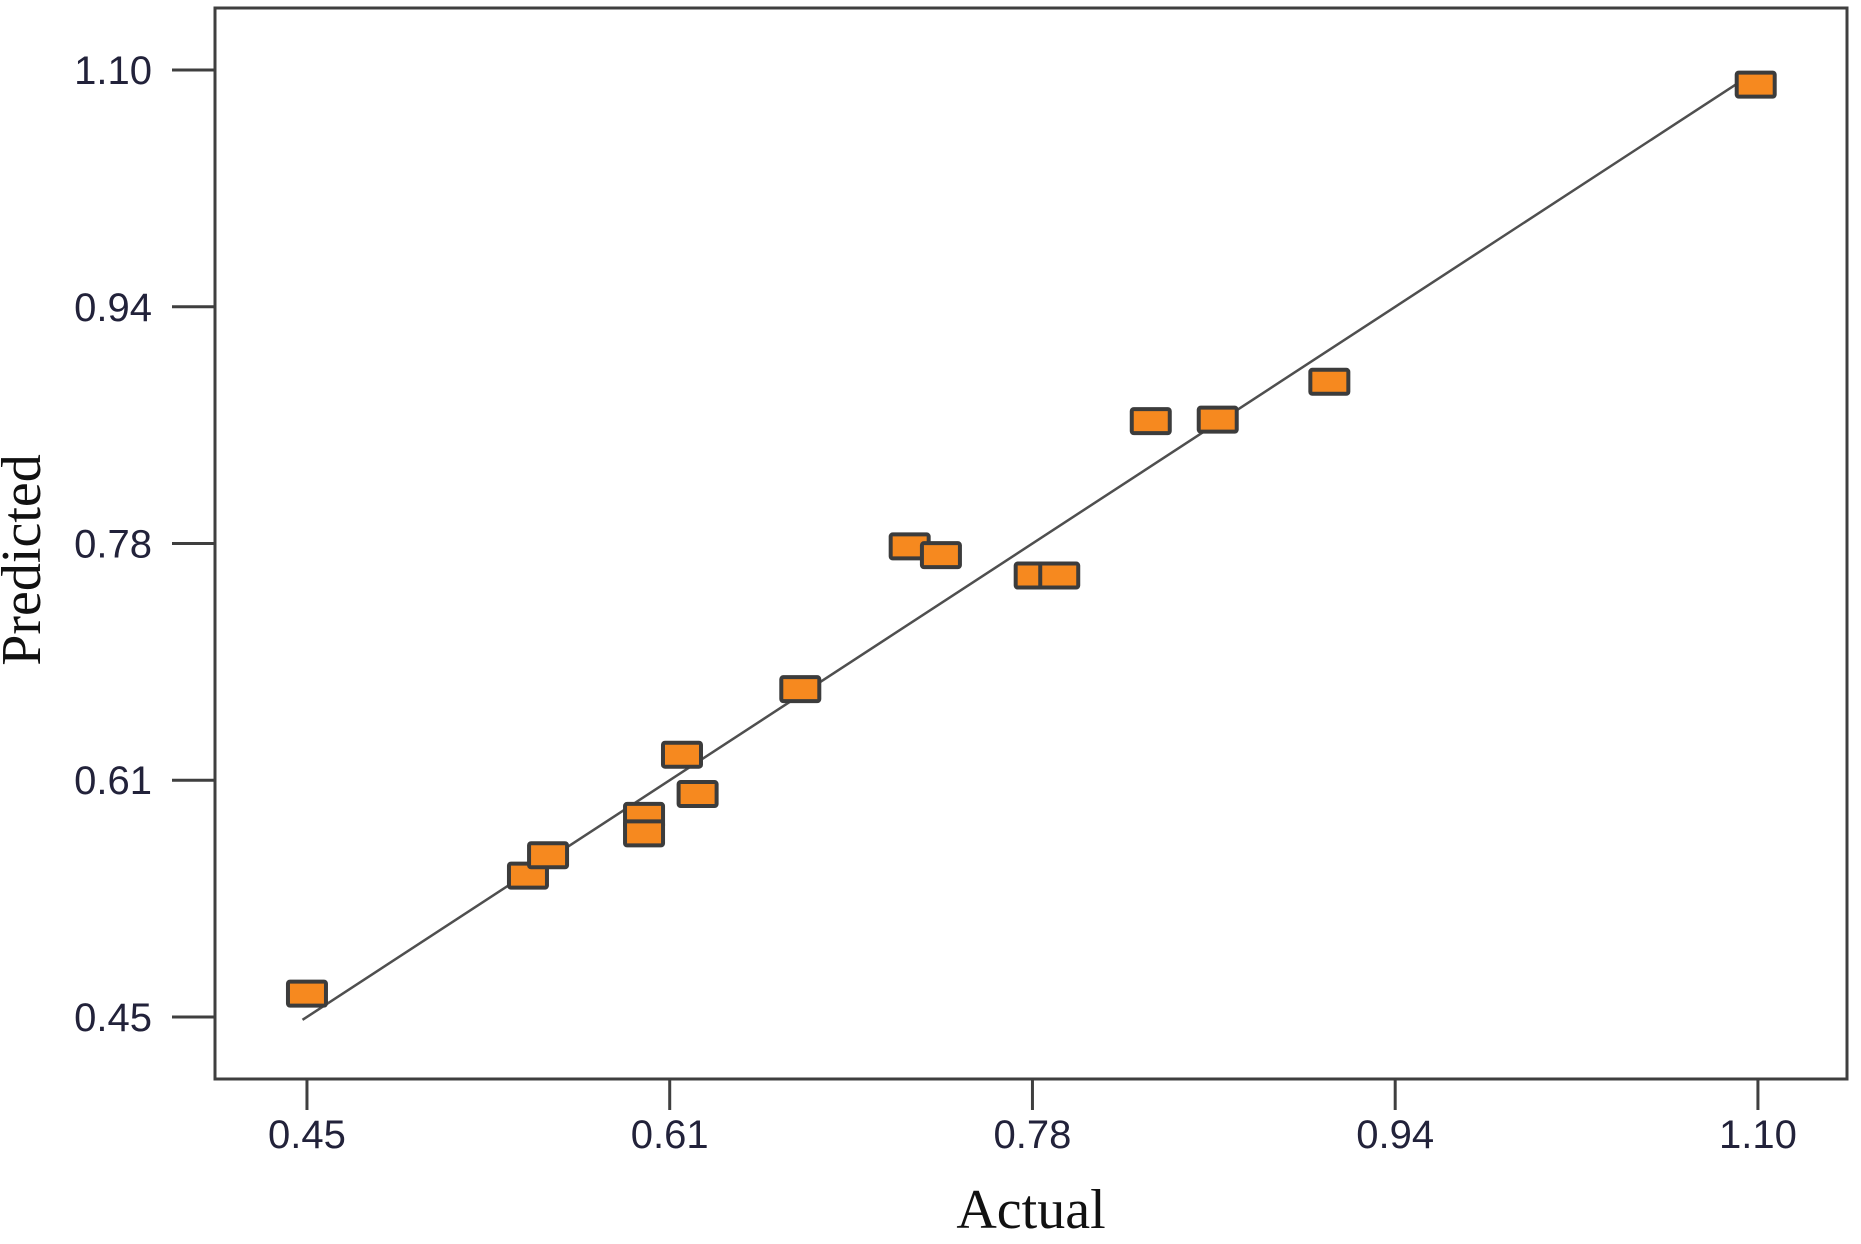  Describe the element at coordinates (113, 545) in the screenshot. I see `y-tick-label: 0.78` at that location.